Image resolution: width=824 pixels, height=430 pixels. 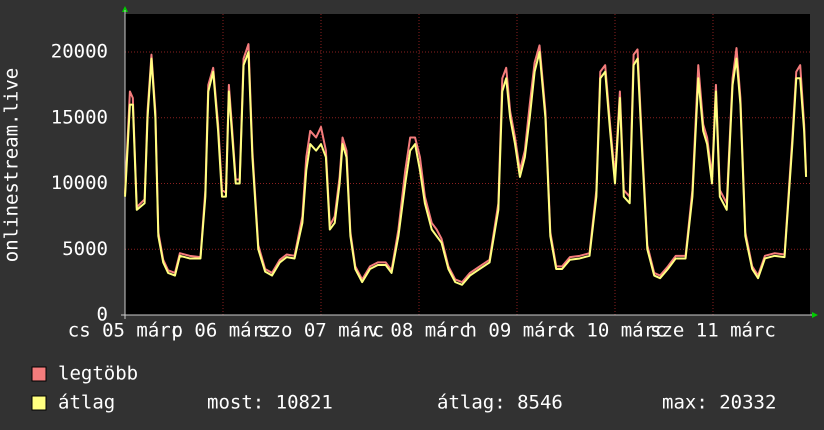 What do you see at coordinates (500, 403) in the screenshot?
I see `stat-label: átlag: 8546` at bounding box center [500, 403].